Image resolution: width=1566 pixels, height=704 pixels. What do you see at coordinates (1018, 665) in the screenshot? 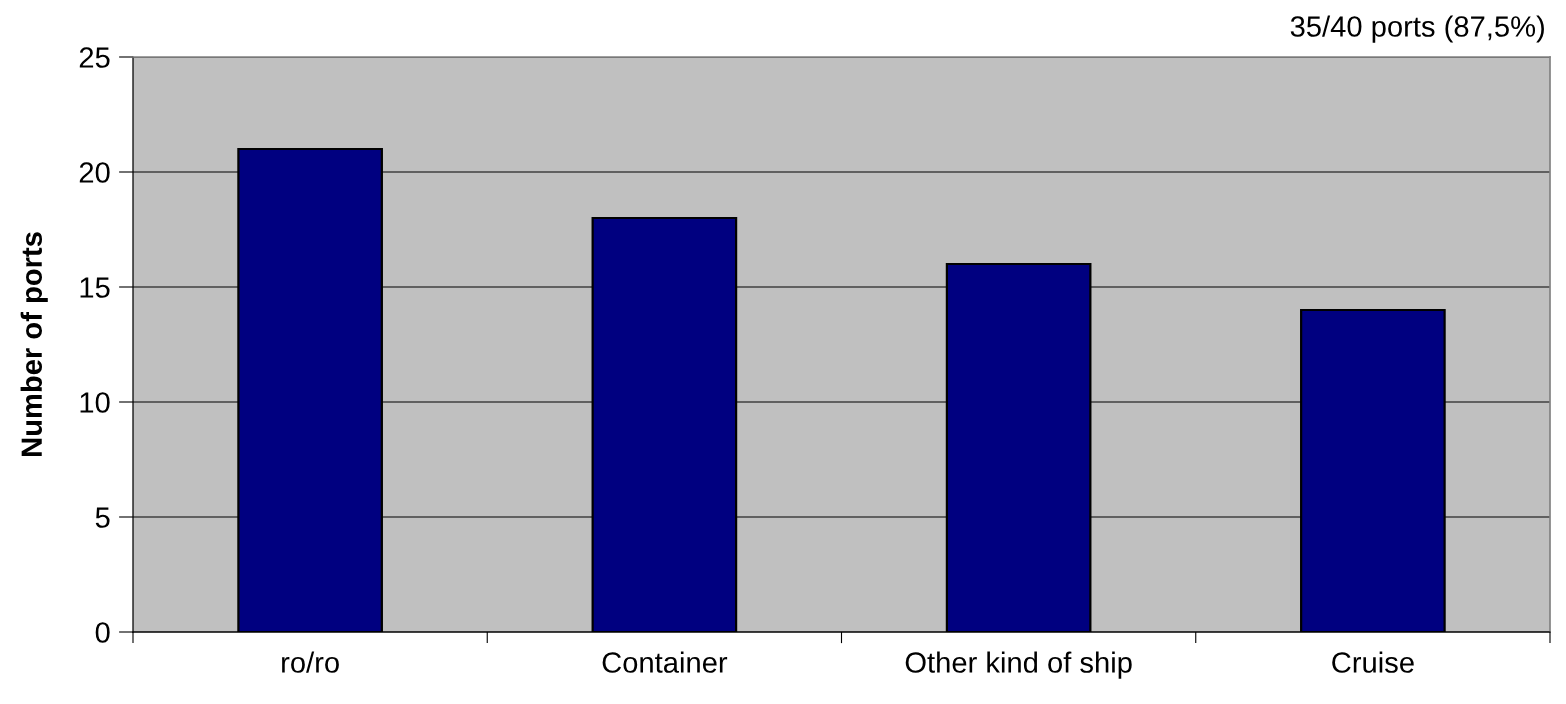
I see `x-tick-label: Other kind of ship` at bounding box center [1018, 665].